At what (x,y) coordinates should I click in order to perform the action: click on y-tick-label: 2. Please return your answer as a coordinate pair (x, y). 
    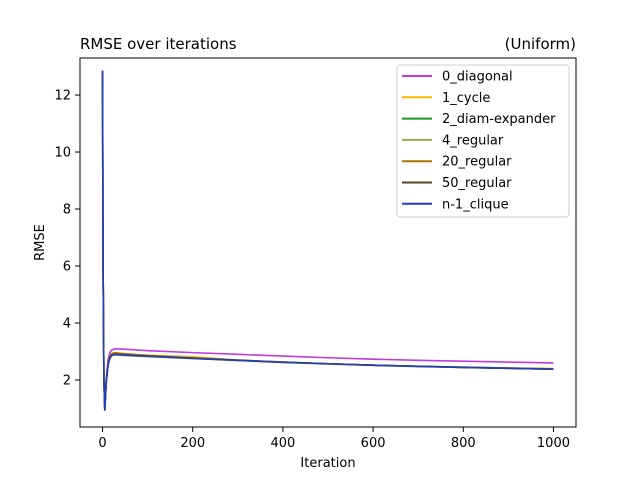
    Looking at the image, I should click on (67, 380).